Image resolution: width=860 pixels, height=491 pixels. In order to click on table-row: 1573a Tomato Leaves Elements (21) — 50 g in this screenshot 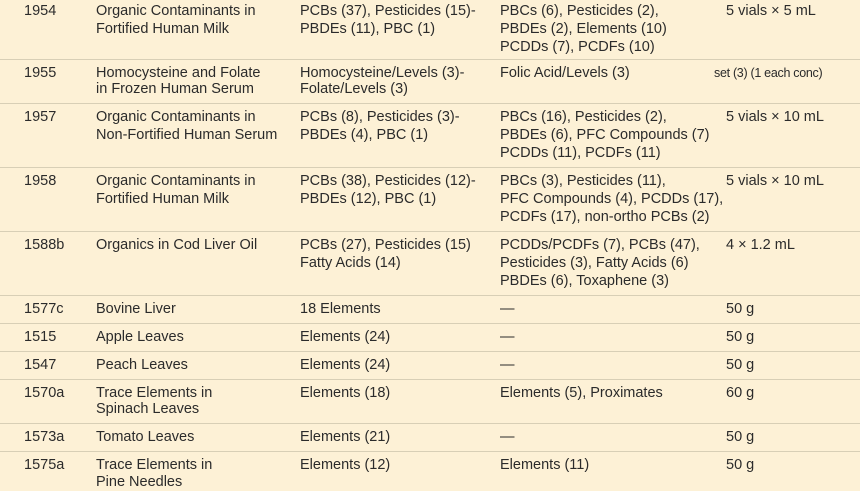, I will do `click(430, 437)`.